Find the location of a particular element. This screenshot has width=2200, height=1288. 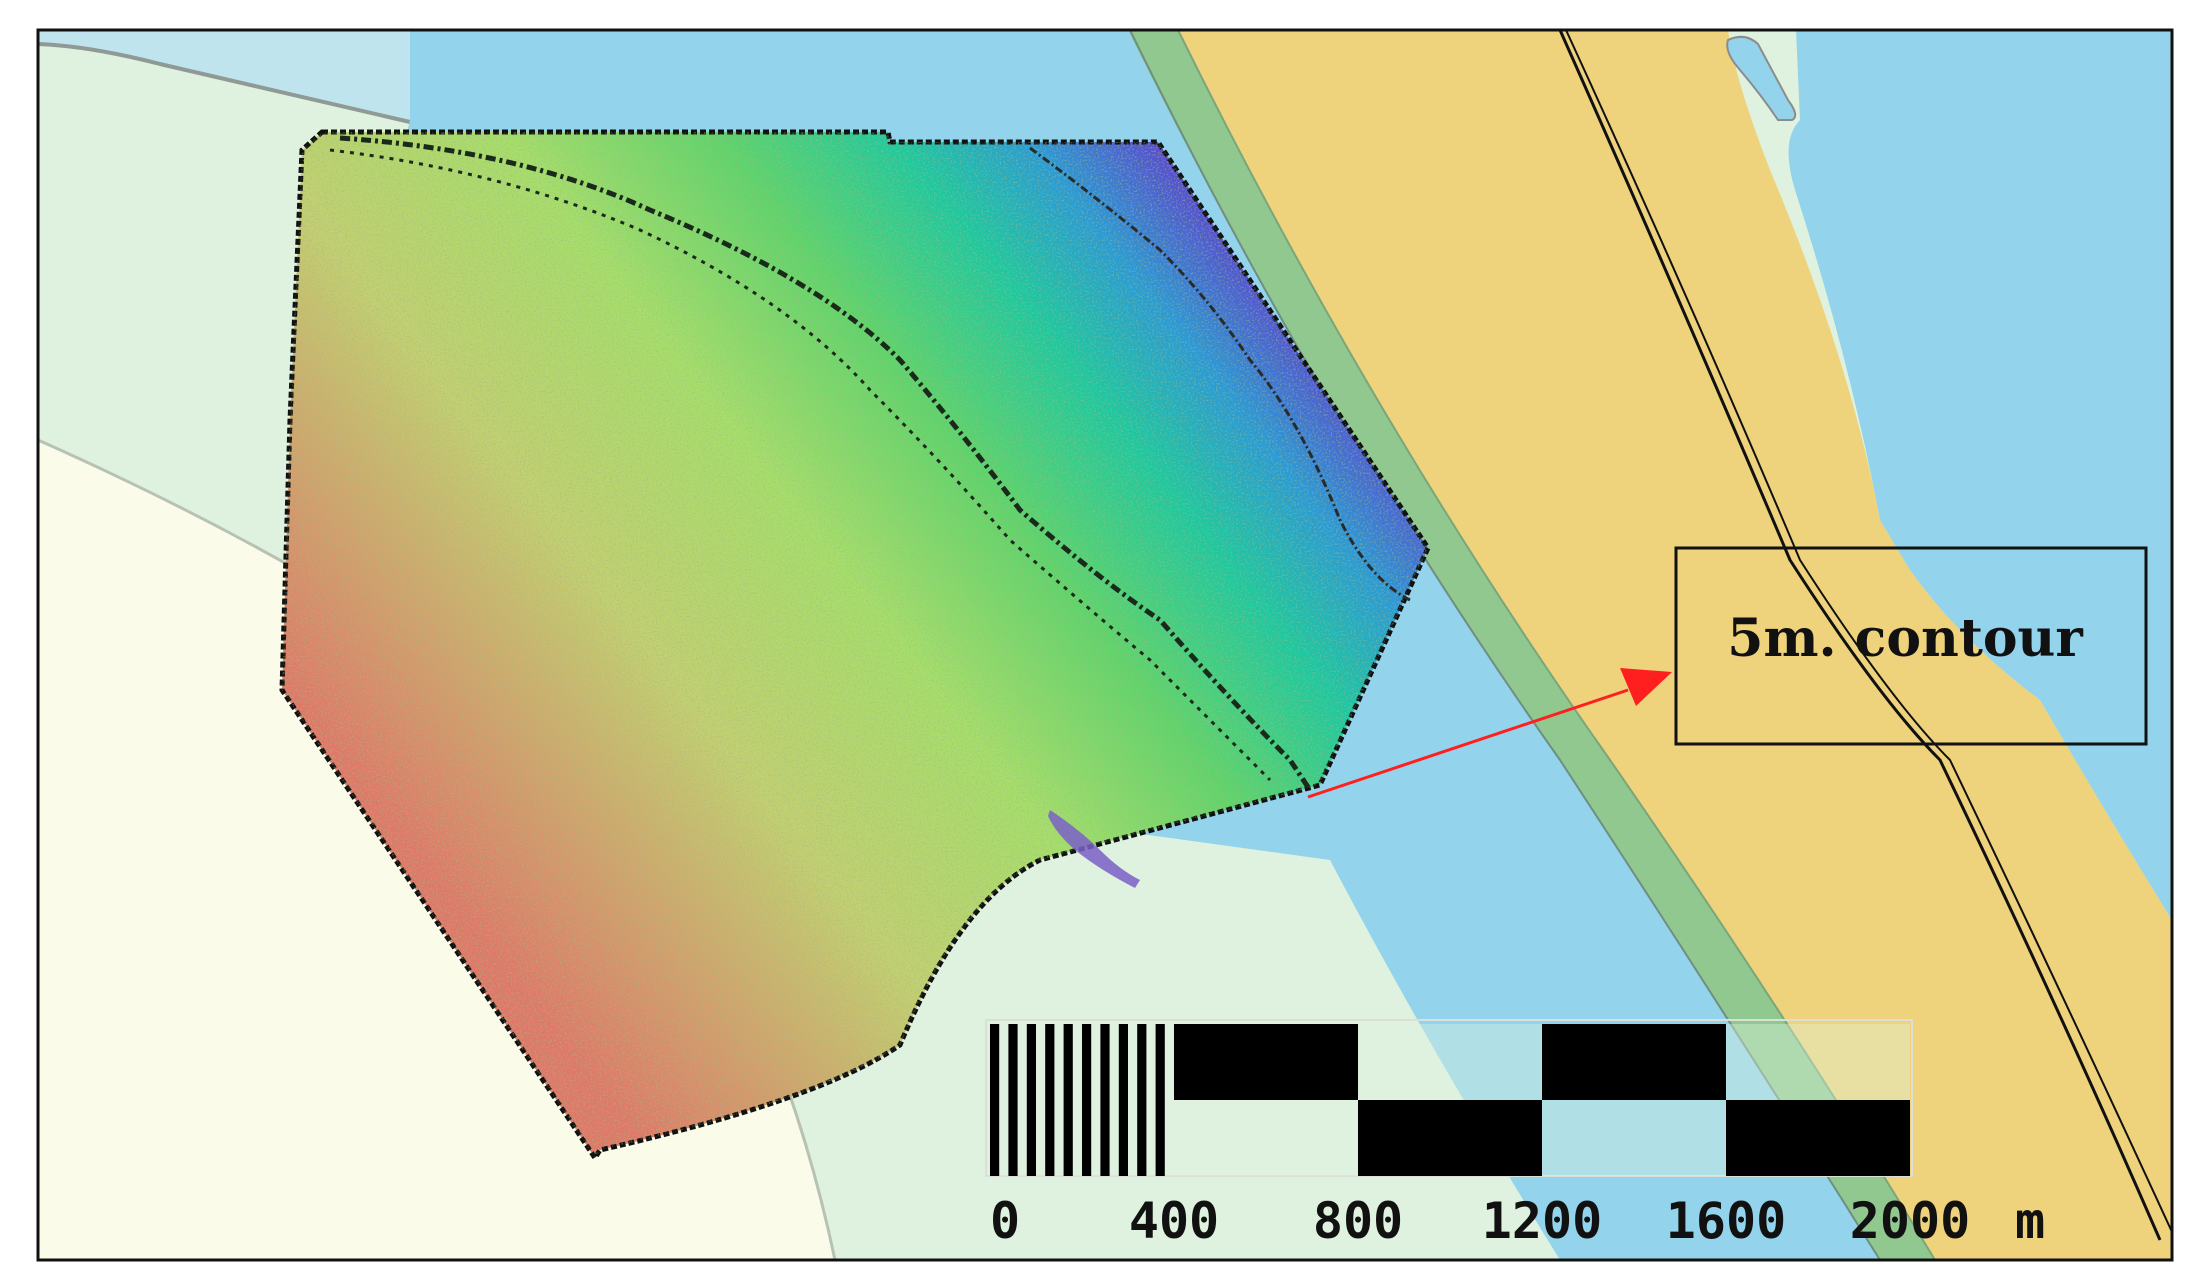

scale-tick-label: 800 is located at coordinates (1358, 1221).